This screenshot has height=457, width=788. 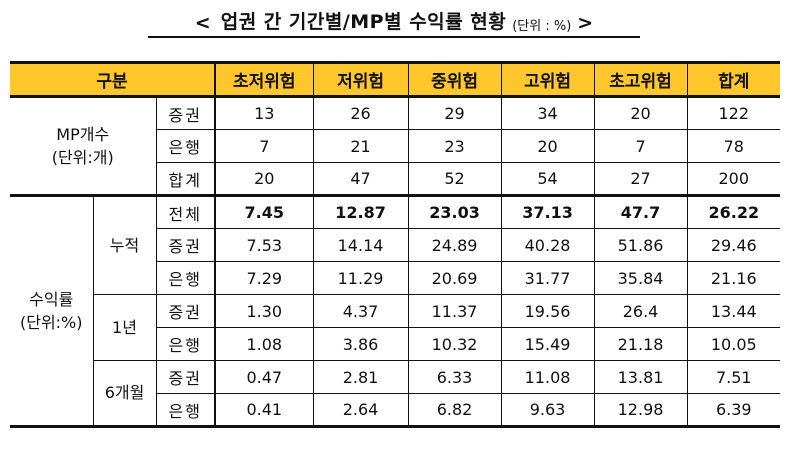 What do you see at coordinates (547, 245) in the screenshot?
I see `cell: 40.28` at bounding box center [547, 245].